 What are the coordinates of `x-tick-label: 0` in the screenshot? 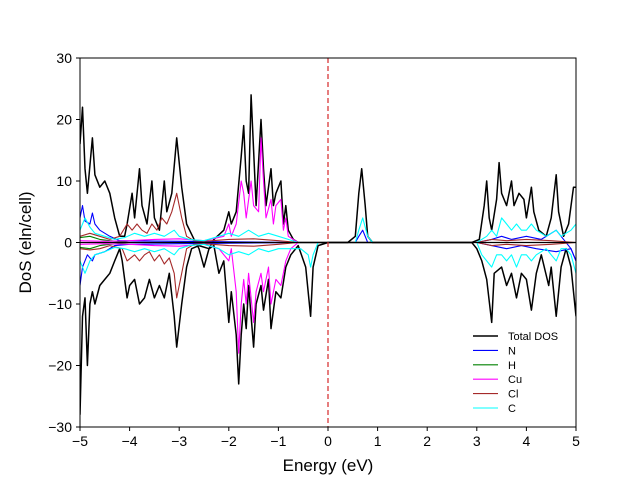 It's located at (328, 441).